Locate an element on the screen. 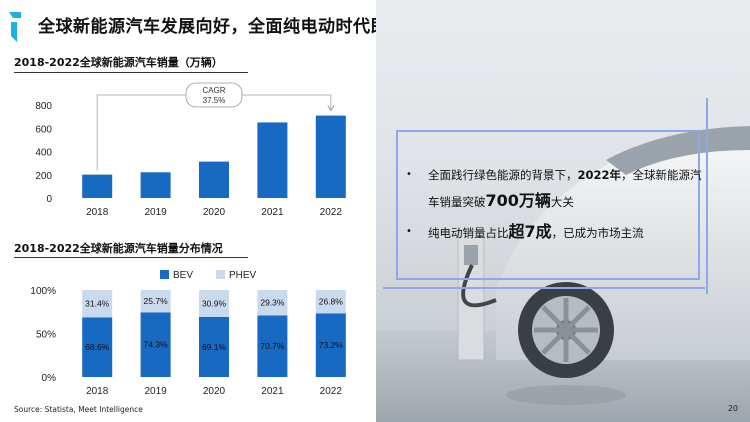  frame-accent-vertical is located at coordinates (707, 196).